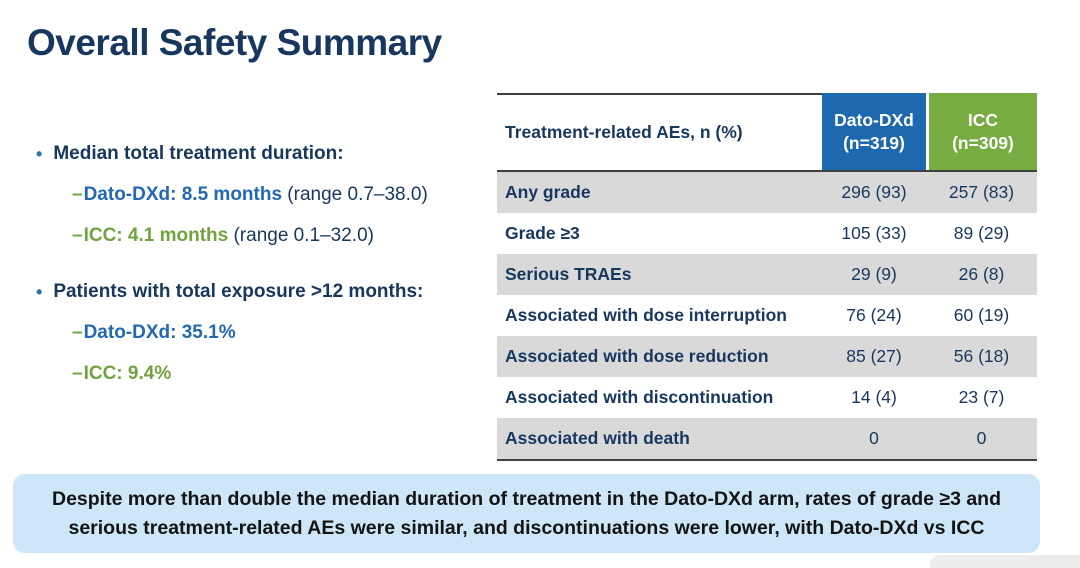 The image size is (1080, 568). I want to click on dato-arm-n: (n=319), so click(874, 142).